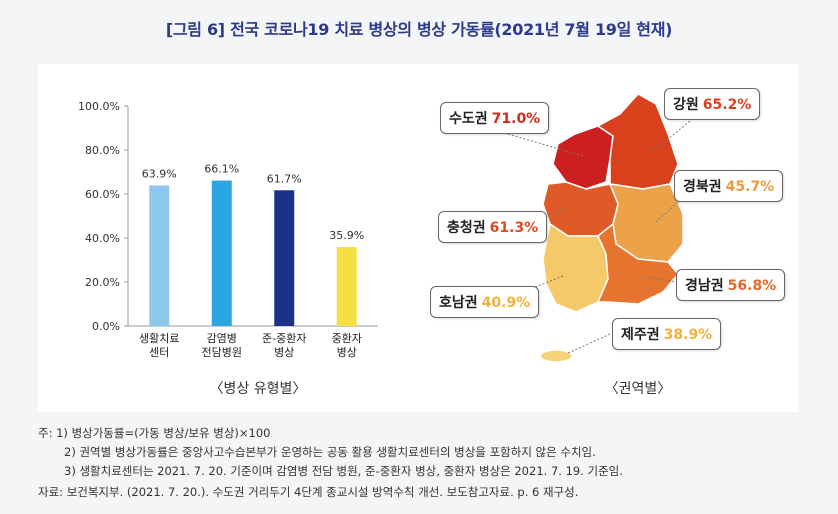 The height and width of the screenshot is (514, 838). I want to click on region-value: 45.7%, so click(750, 187).